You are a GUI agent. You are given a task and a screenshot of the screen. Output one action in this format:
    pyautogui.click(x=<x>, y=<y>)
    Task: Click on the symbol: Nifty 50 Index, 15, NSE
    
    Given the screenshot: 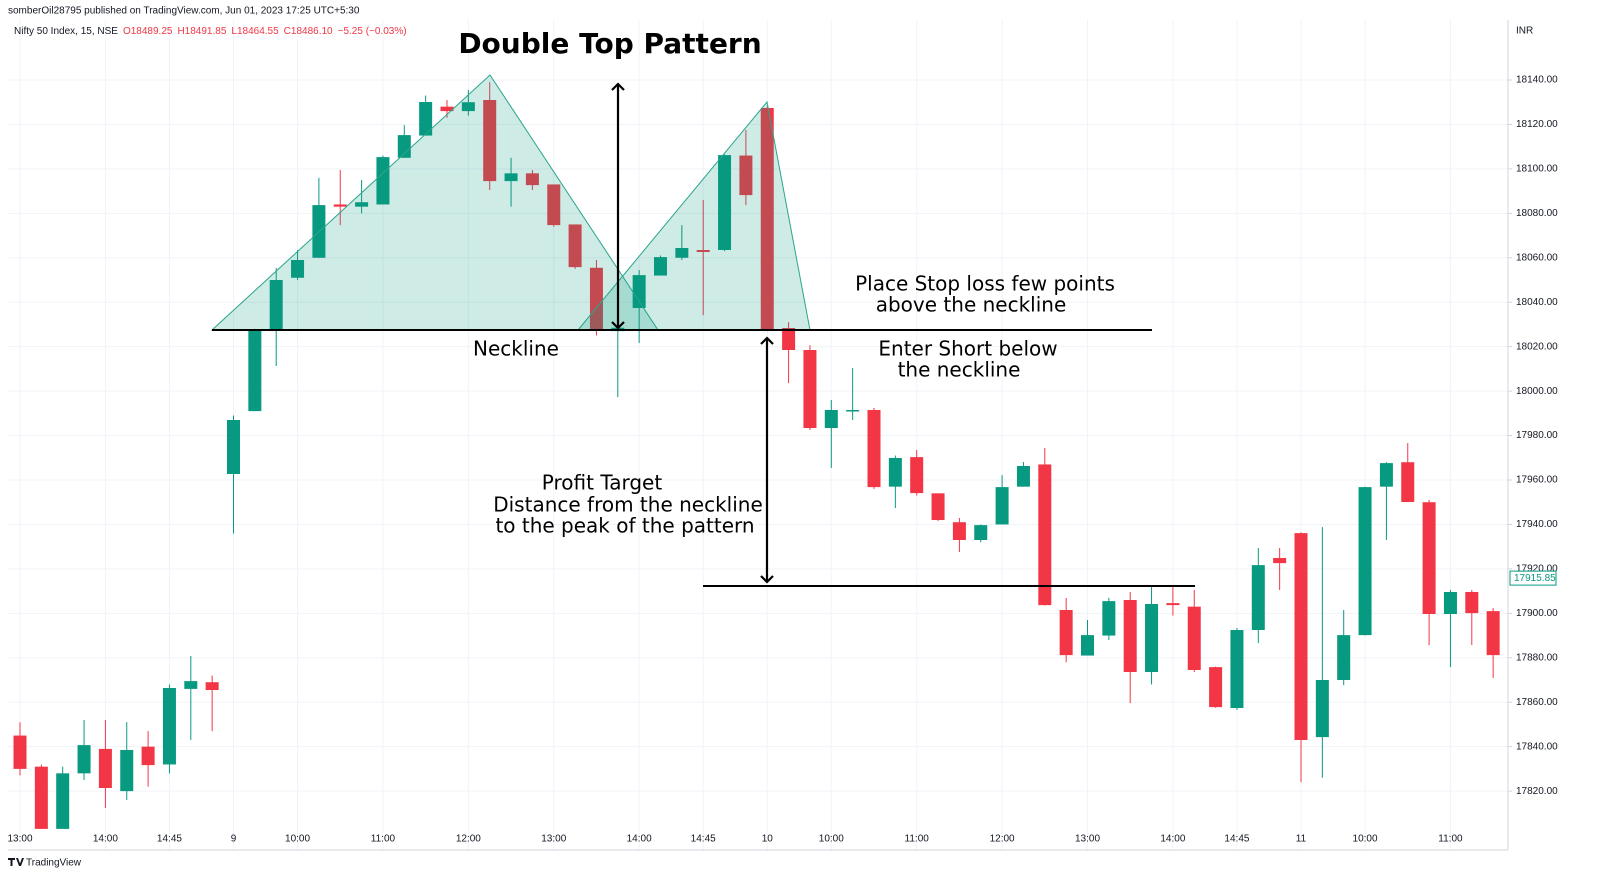 What is the action you would take?
    pyautogui.click(x=66, y=31)
    